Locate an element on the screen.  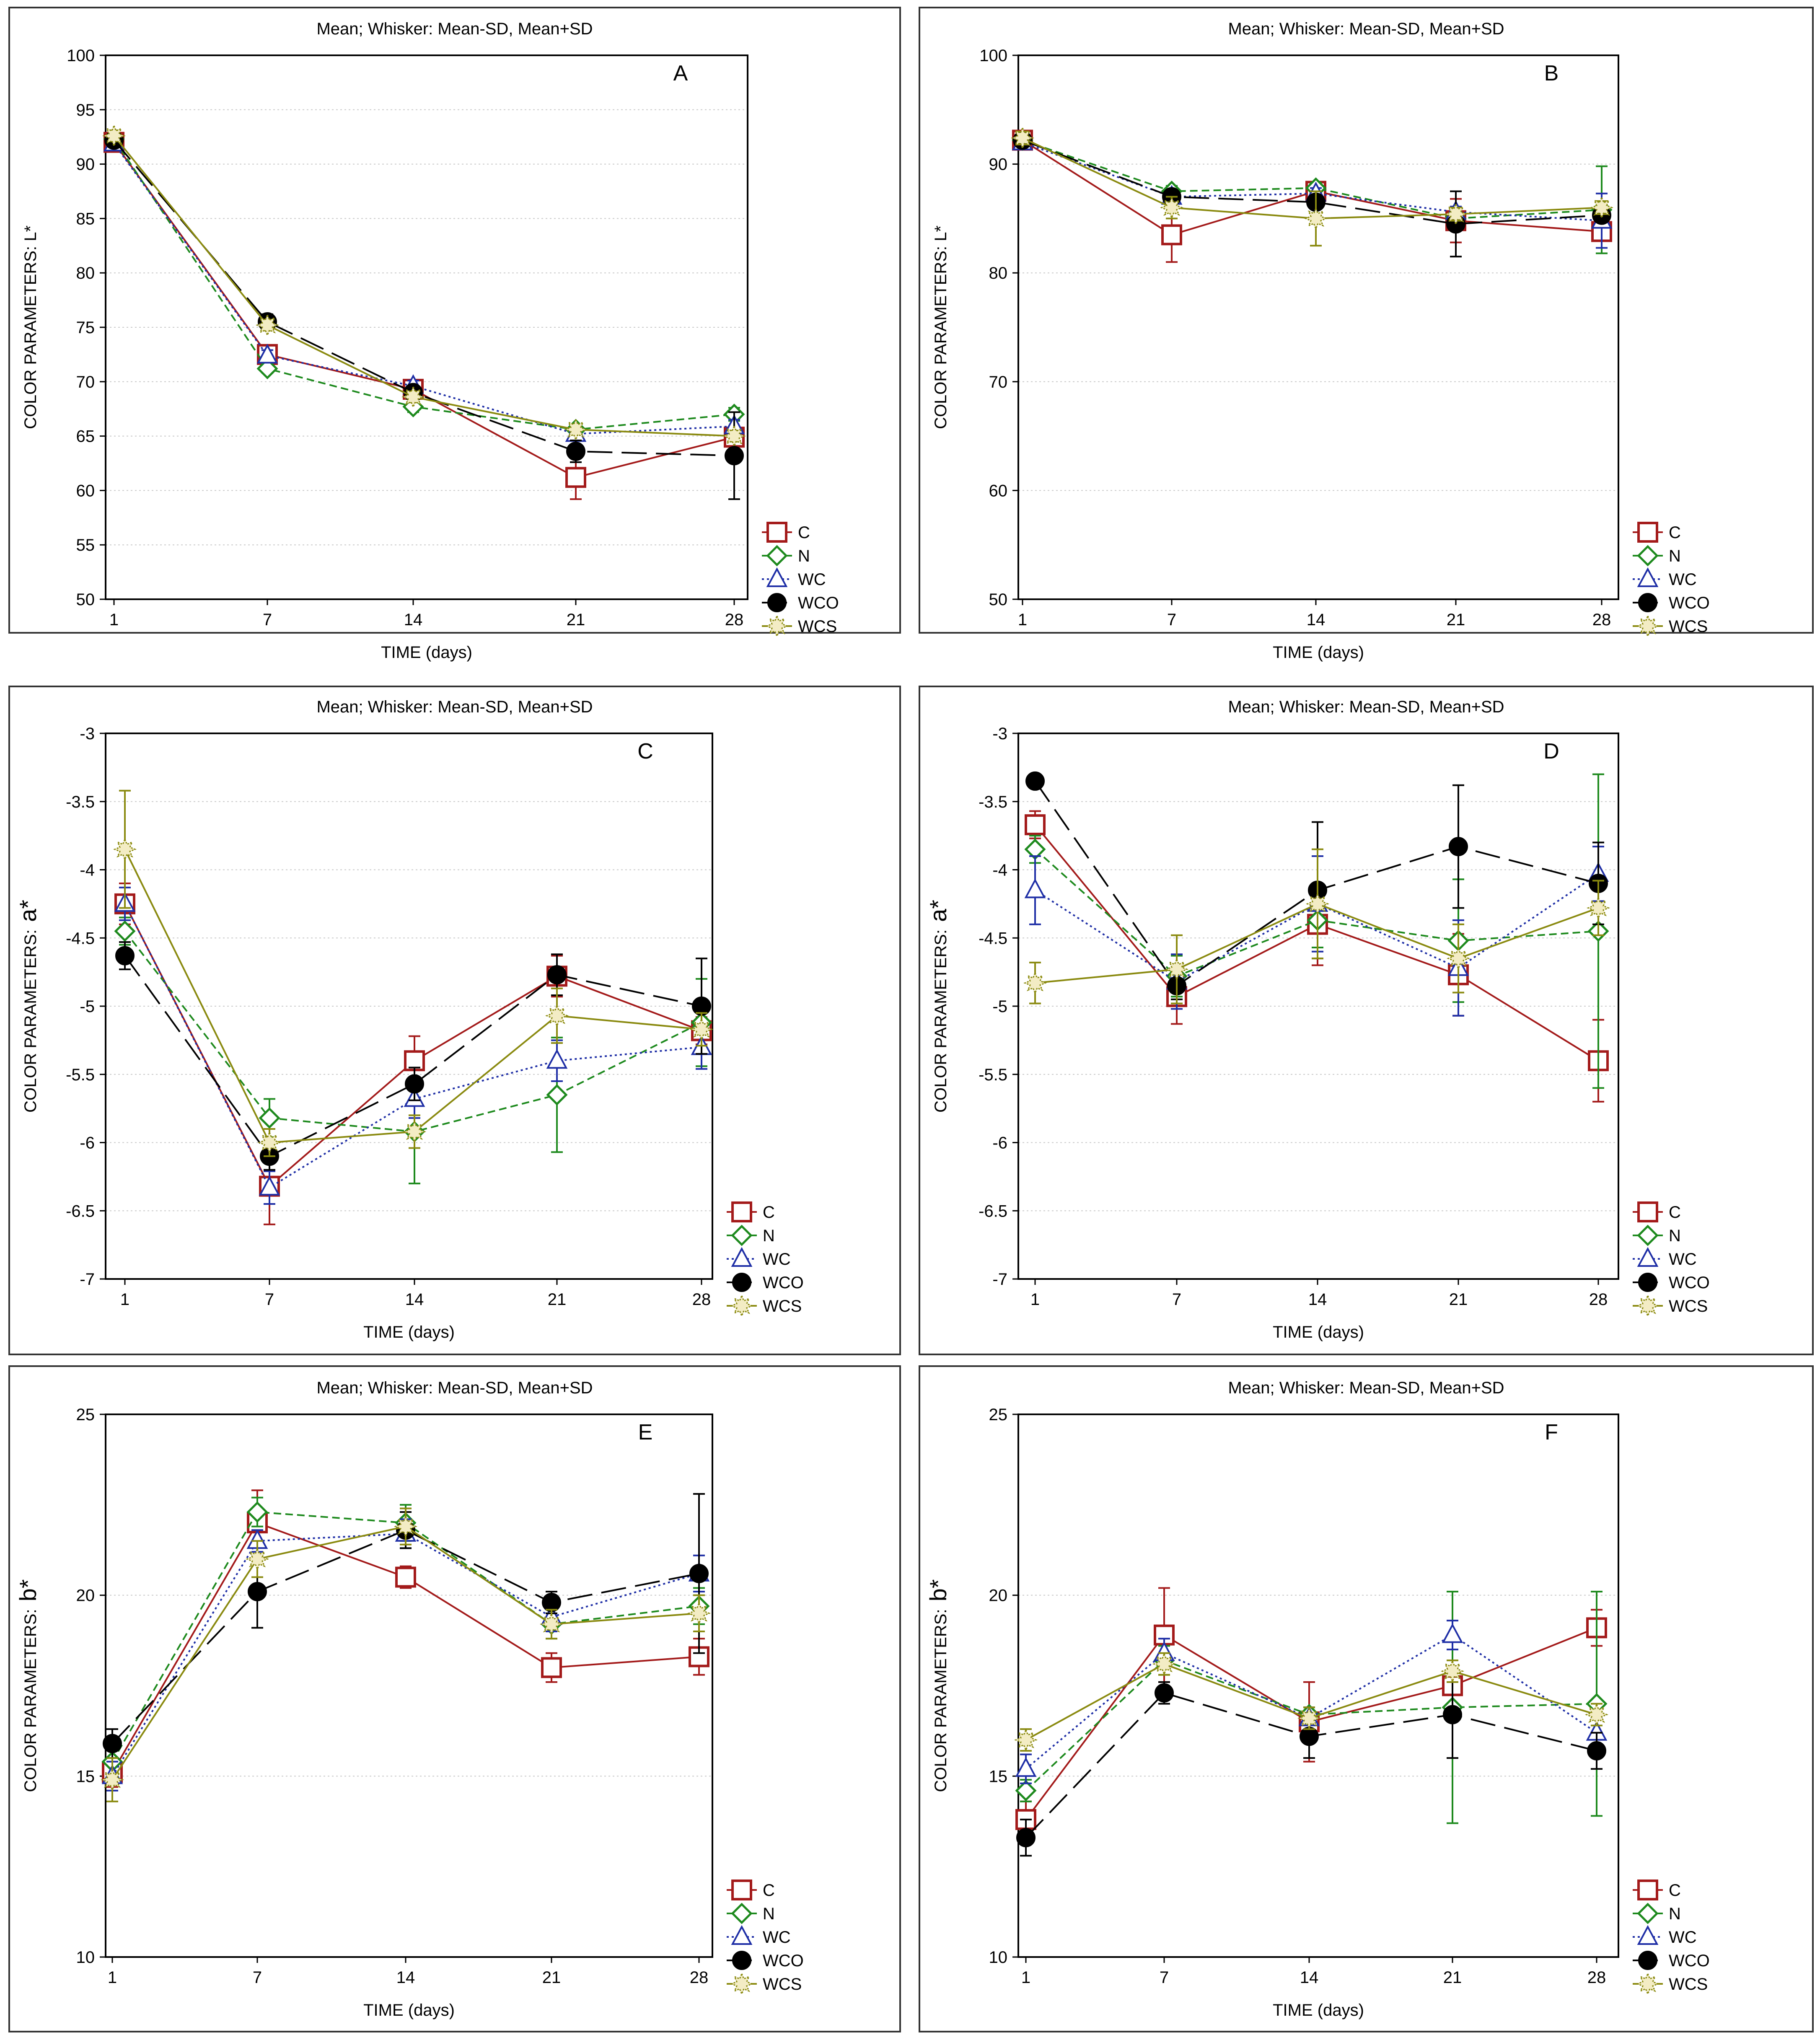
y-tick-label: 70 is located at coordinates (85, 382).